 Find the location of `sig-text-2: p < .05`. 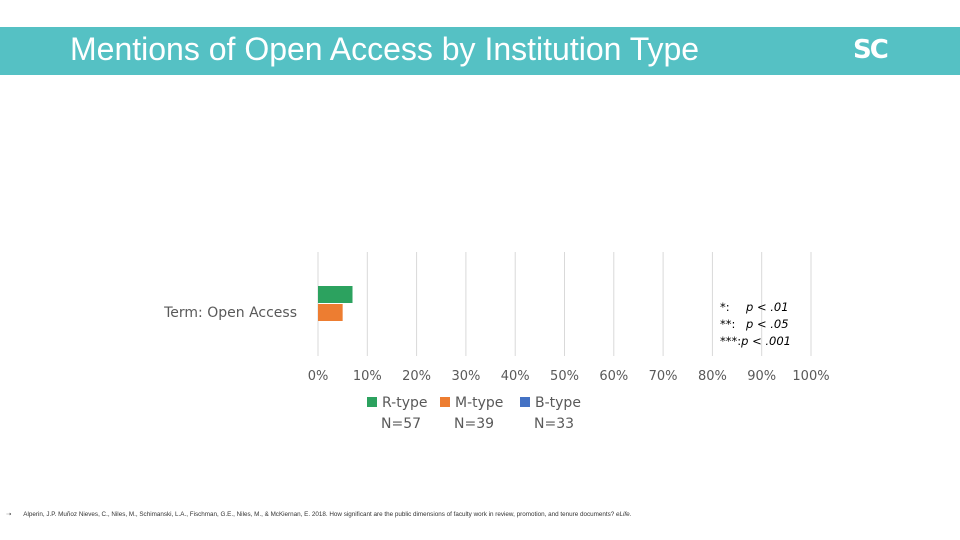

sig-text-2: p < .05 is located at coordinates (767, 324).